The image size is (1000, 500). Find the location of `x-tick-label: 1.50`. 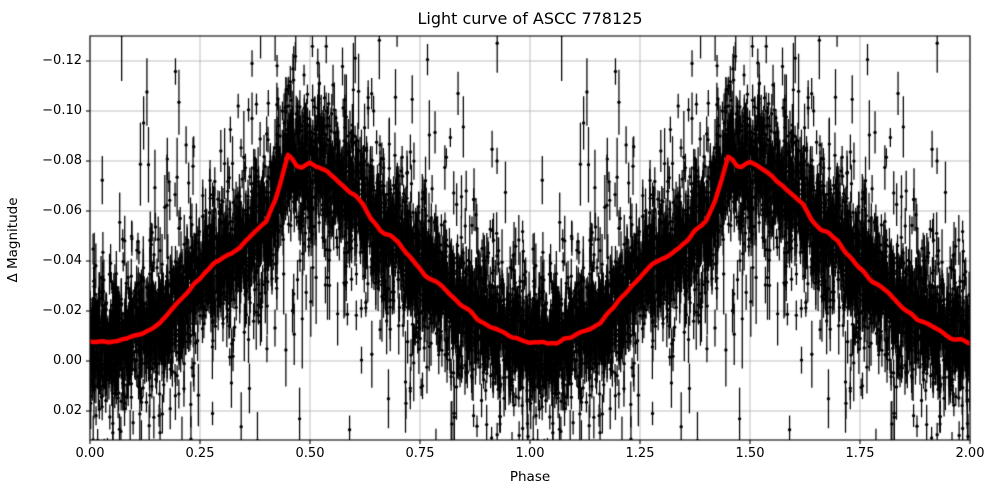

x-tick-label: 1.50 is located at coordinates (750, 453).